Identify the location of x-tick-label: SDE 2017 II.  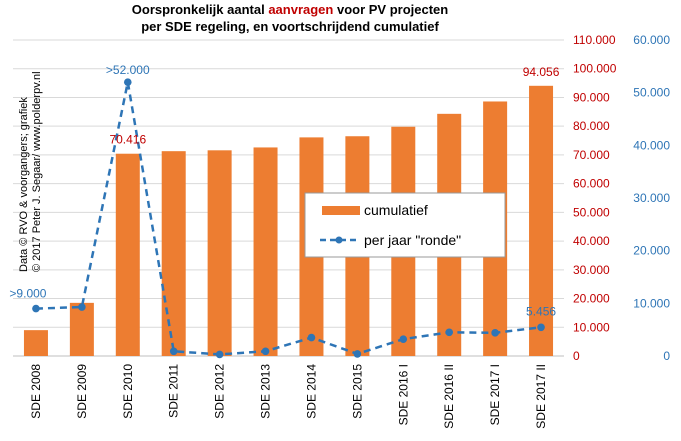
(541, 396).